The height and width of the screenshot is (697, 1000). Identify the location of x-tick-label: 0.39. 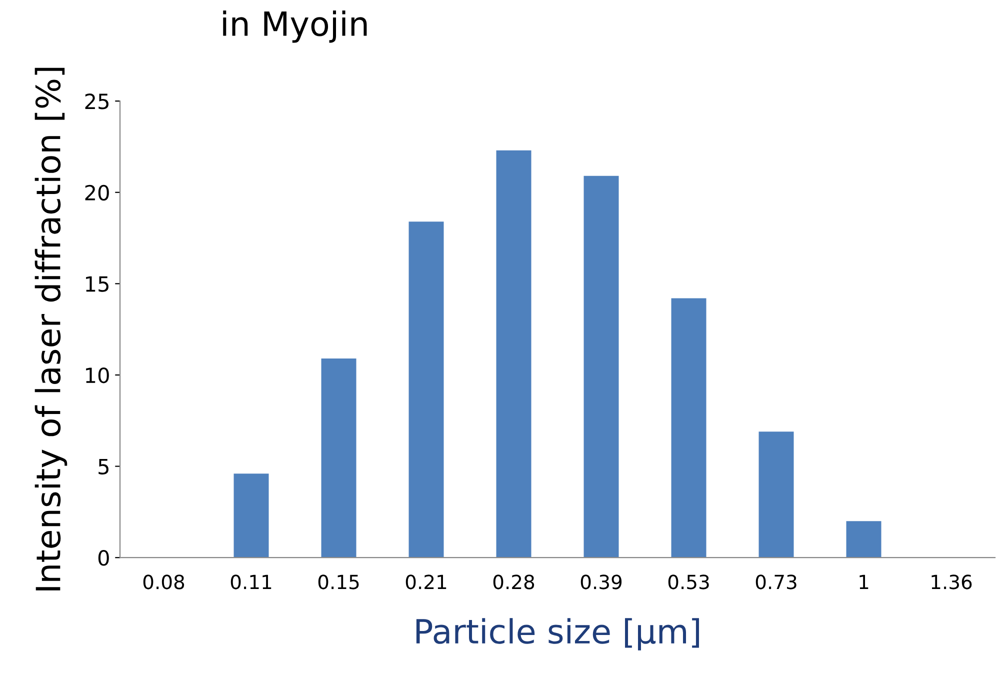
(601, 582).